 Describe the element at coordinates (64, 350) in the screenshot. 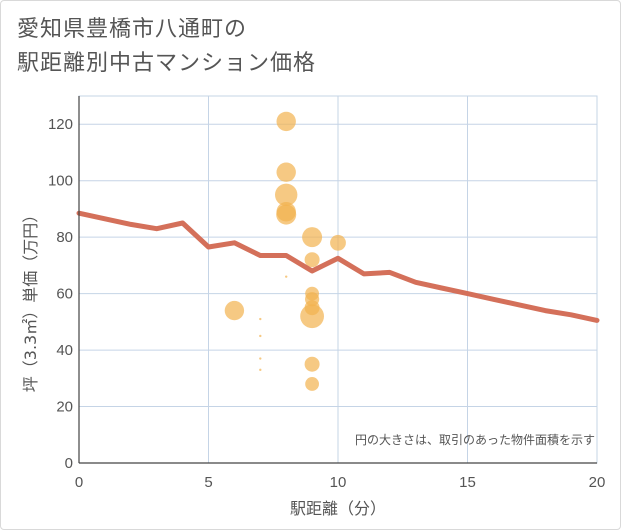

I see `y-tick-label: 40` at that location.